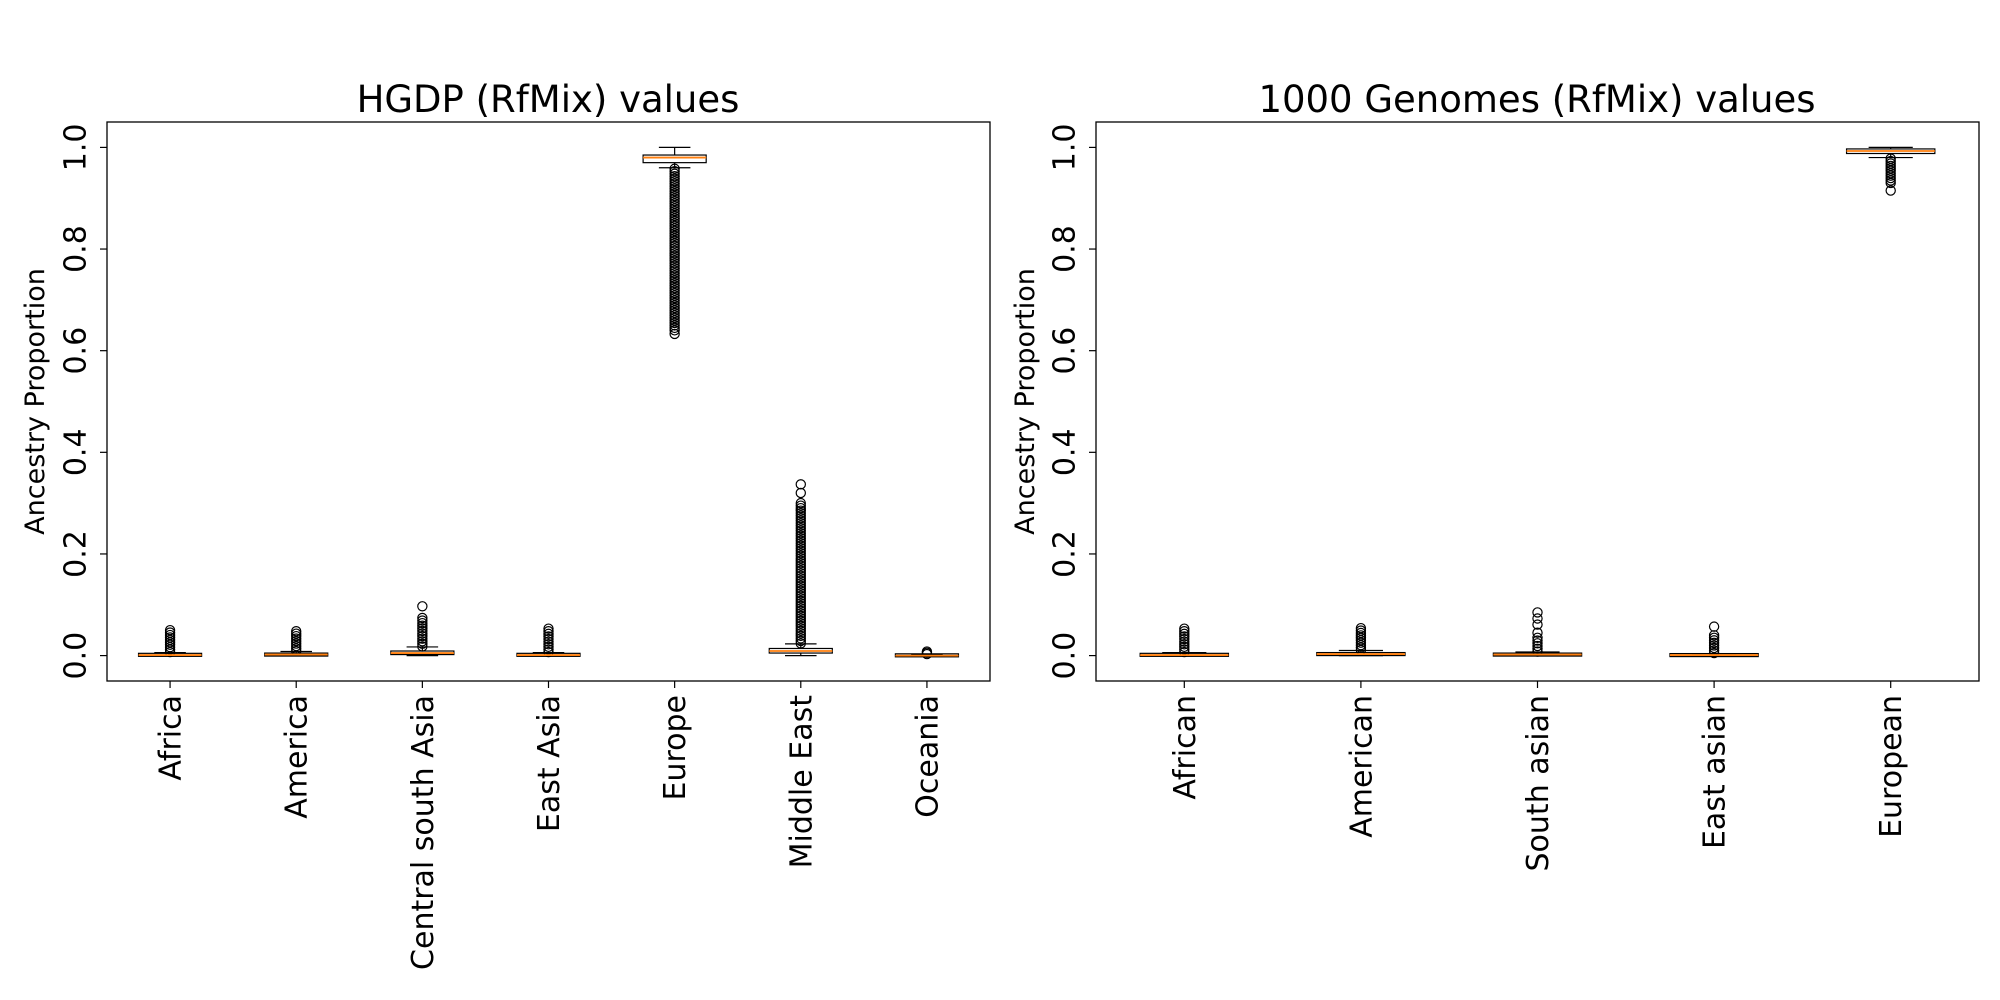 Image resolution: width=2000 pixels, height=1000 pixels. Describe the element at coordinates (549, 763) in the screenshot. I see `x-tick-label: East Asia` at that location.